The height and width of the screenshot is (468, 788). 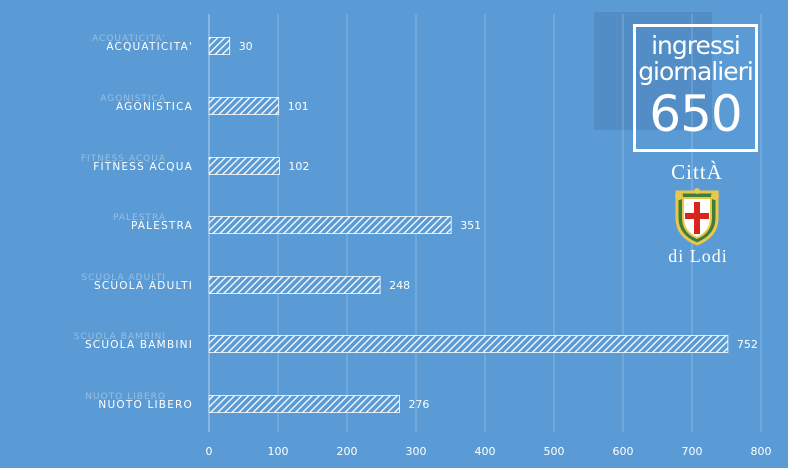 What do you see at coordinates (696, 71) in the screenshot?
I see `badge-line-2: giornalieri` at bounding box center [696, 71].